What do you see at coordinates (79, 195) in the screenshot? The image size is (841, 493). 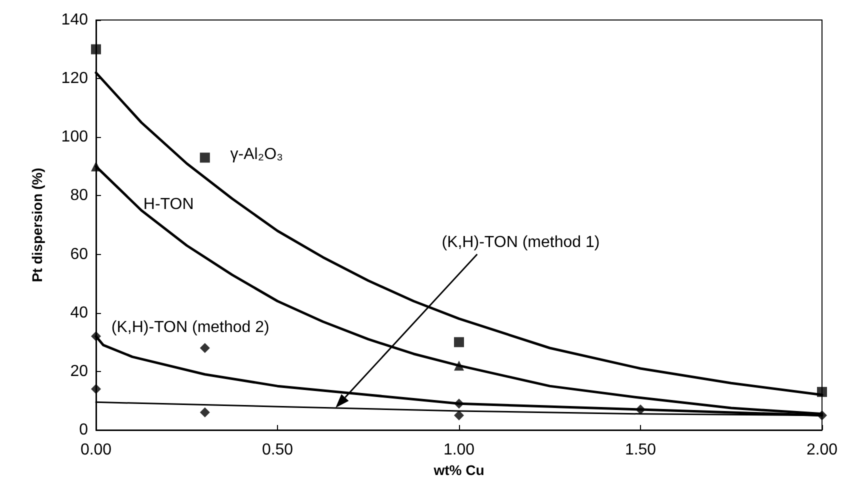 I see `y-tick-label: 80` at bounding box center [79, 195].